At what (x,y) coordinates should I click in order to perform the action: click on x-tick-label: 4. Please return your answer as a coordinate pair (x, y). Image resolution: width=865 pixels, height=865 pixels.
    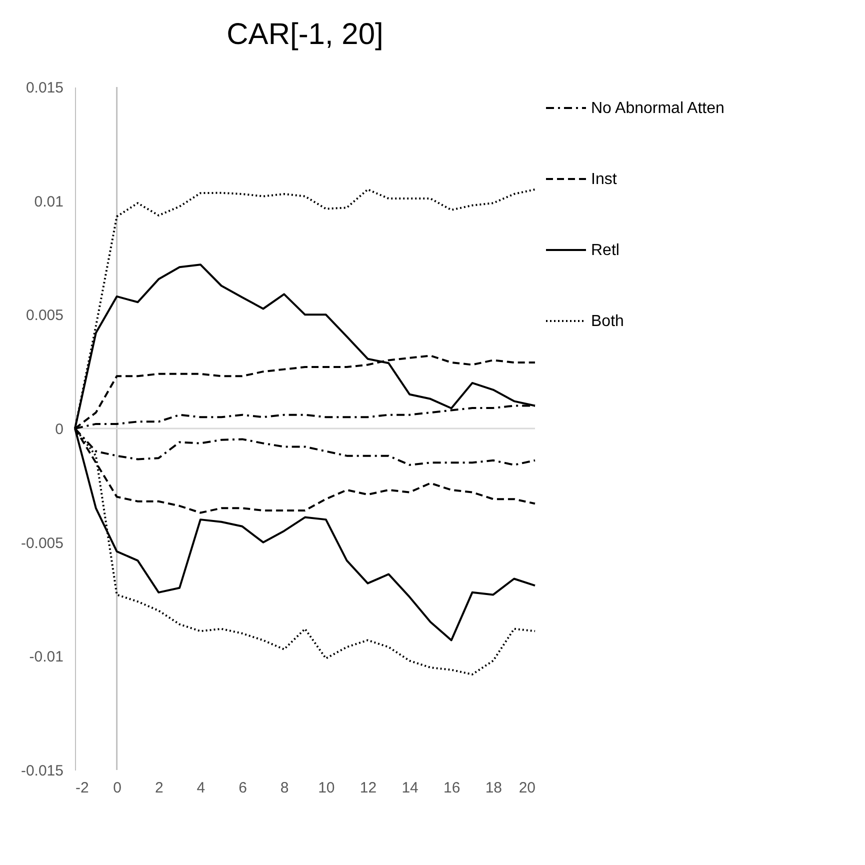
    Looking at the image, I should click on (201, 788).